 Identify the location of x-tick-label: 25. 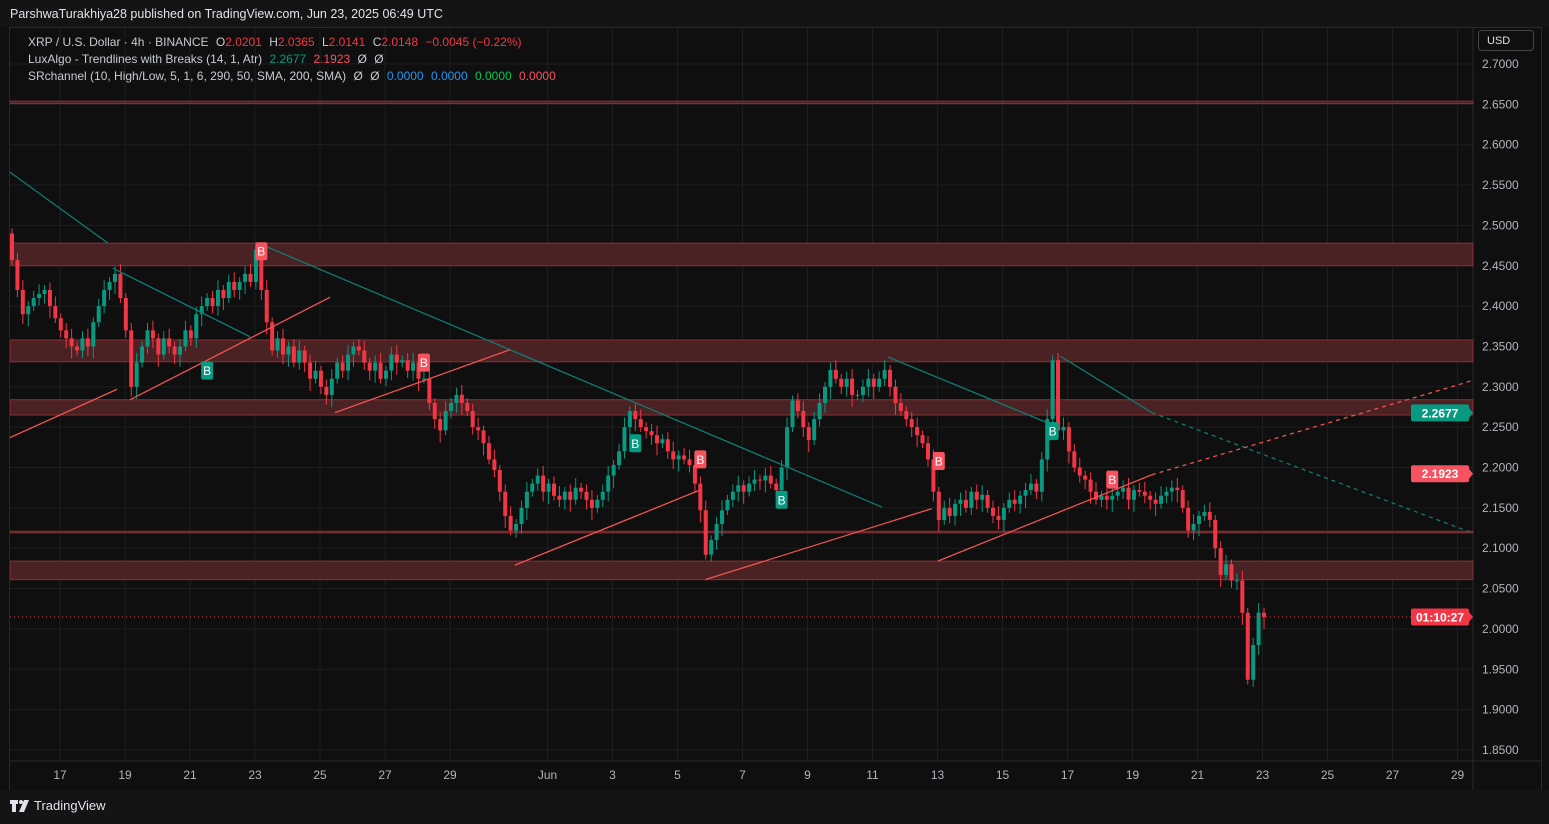
(1328, 775).